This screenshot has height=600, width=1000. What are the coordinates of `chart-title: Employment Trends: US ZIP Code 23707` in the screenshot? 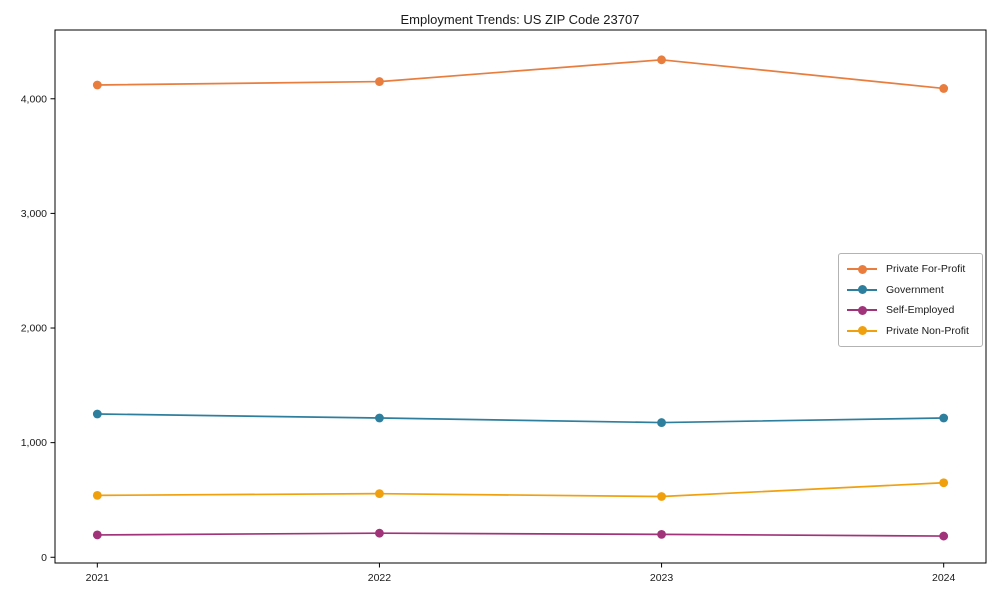 It's located at (520, 19).